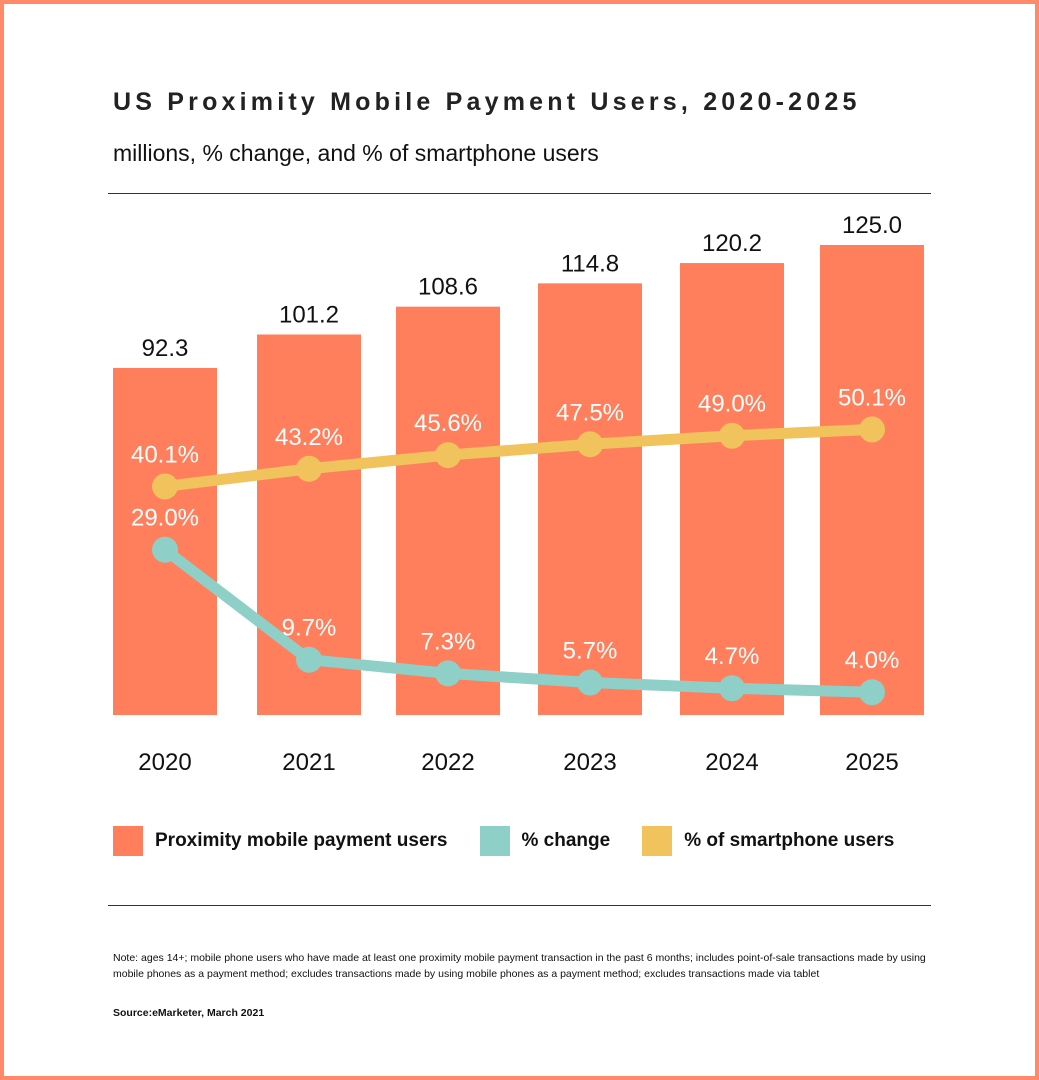 The height and width of the screenshot is (1080, 1039). Describe the element at coordinates (872, 660) in the screenshot. I see `point-value-label: 4.0%` at that location.